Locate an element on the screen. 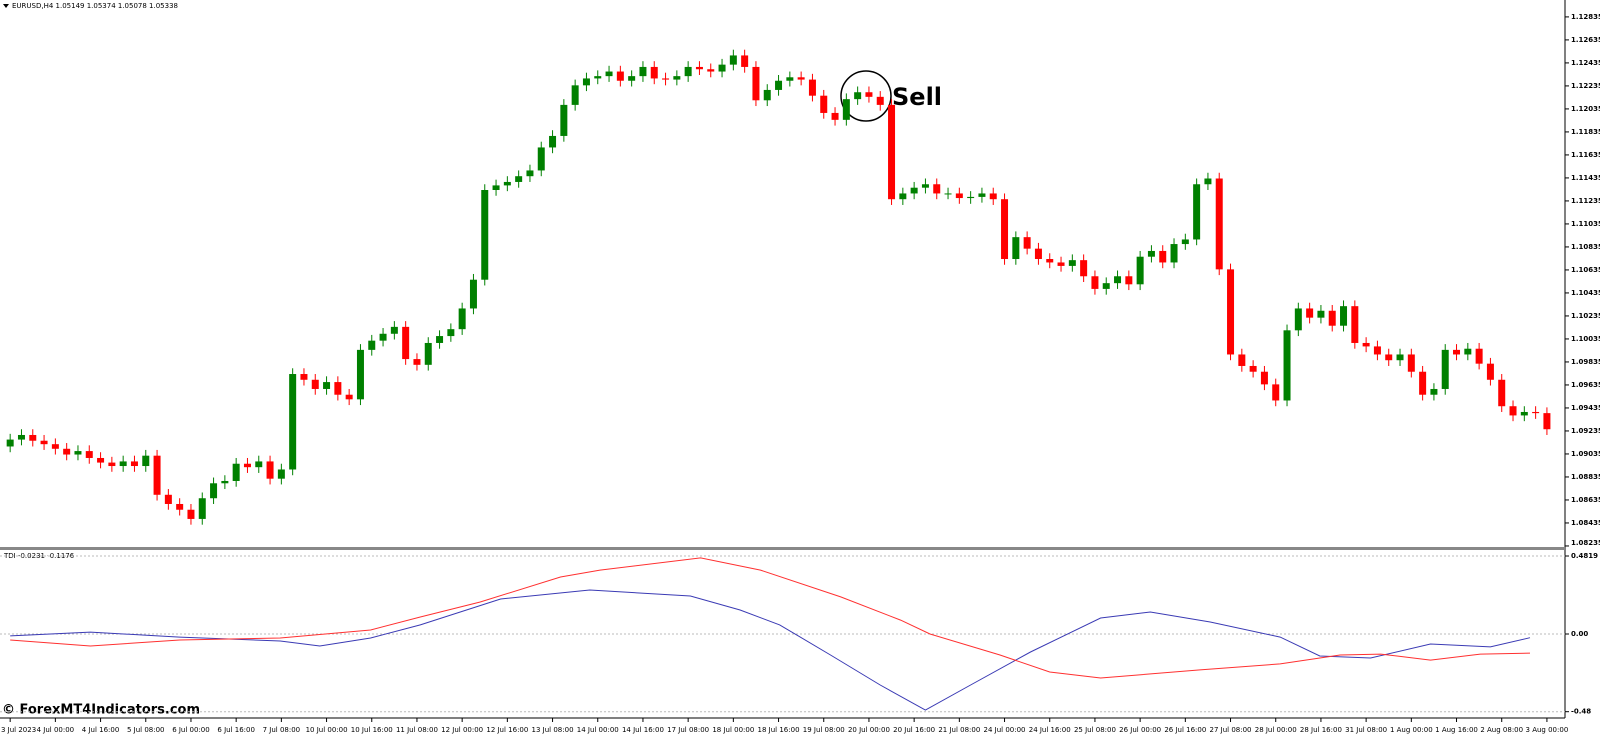 Image resolution: width=1600 pixels, height=747 pixels. panel-separator is located at coordinates (782, 548).